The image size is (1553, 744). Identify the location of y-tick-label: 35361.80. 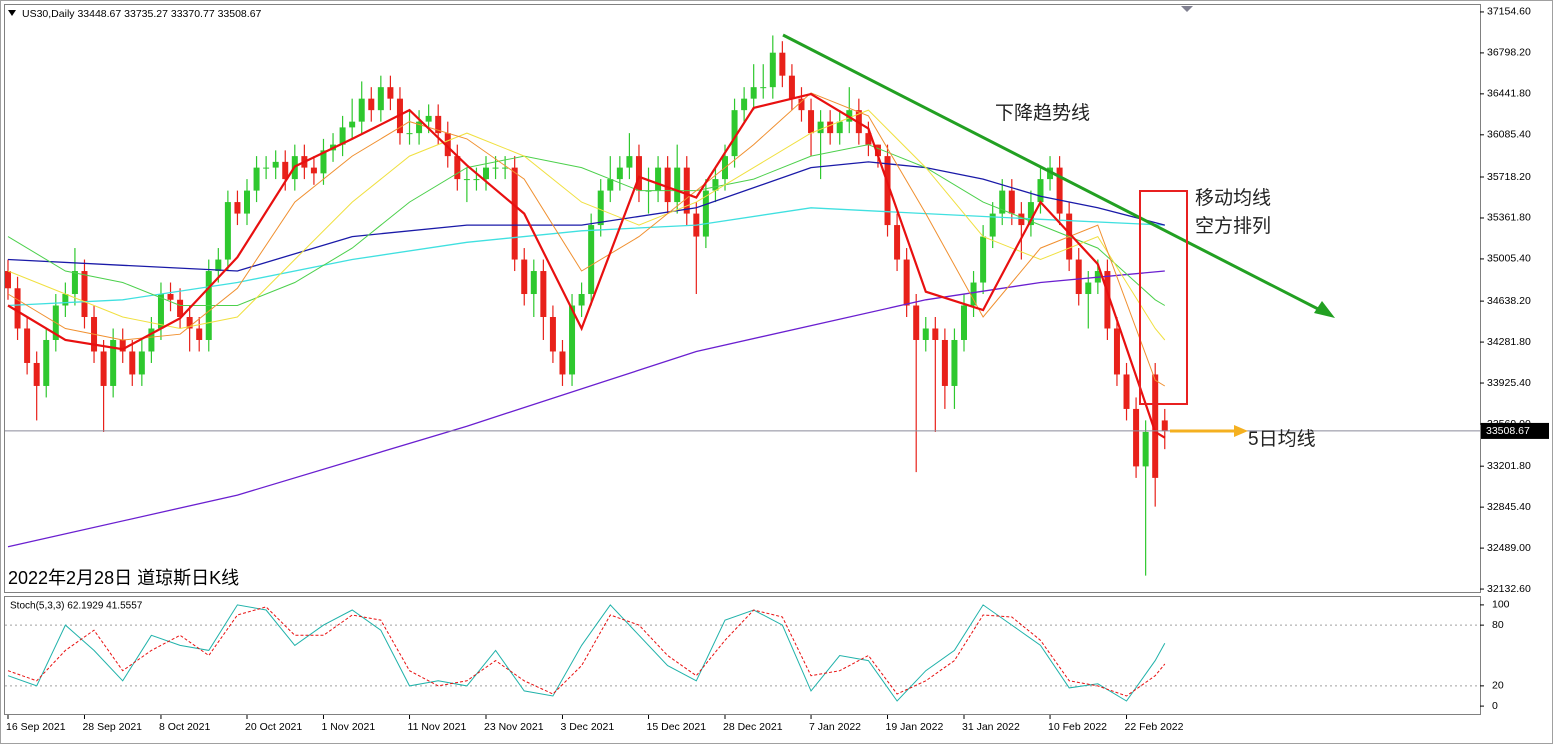
(1509, 218).